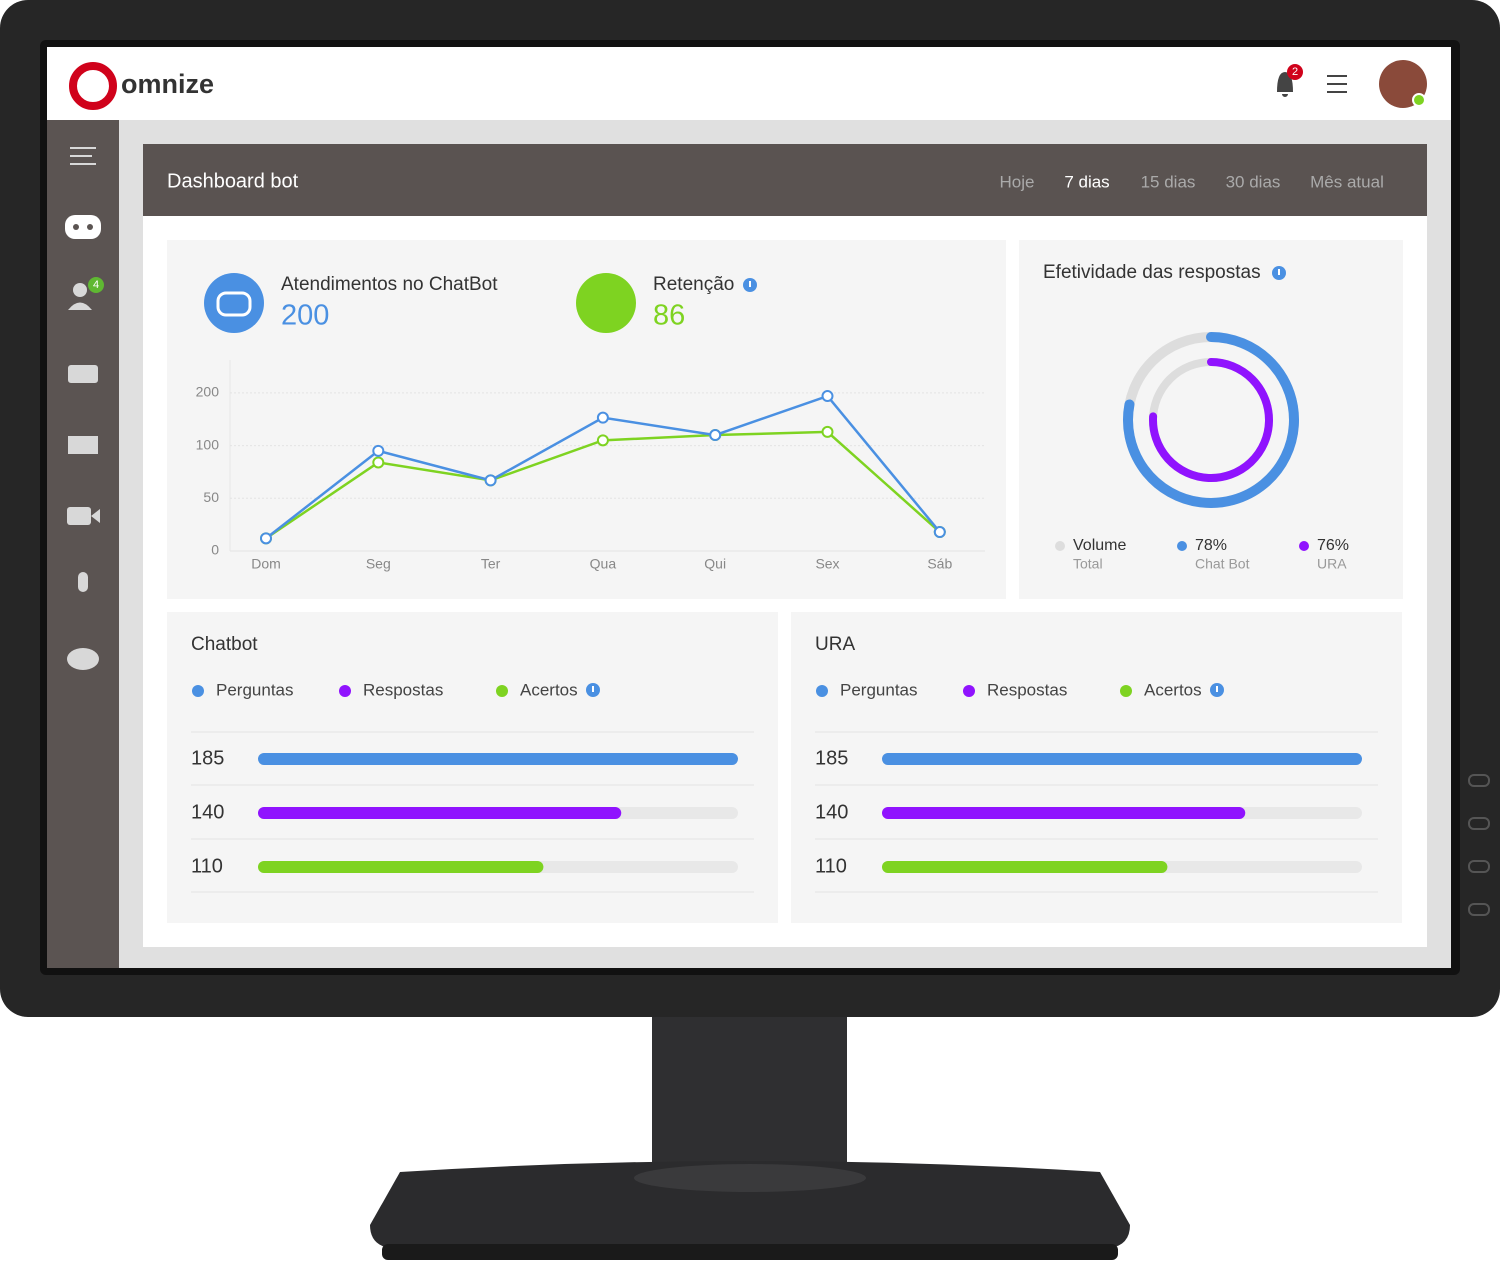 This screenshot has width=1500, height=1266. I want to click on x-tick-label: Sáb, so click(939, 564).